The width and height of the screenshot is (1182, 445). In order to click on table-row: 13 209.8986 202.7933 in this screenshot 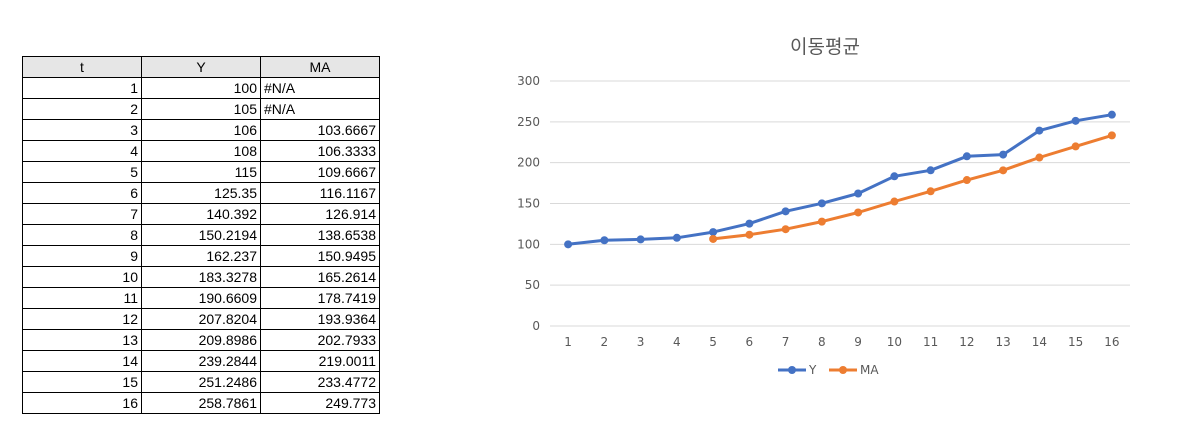, I will do `click(201, 340)`.